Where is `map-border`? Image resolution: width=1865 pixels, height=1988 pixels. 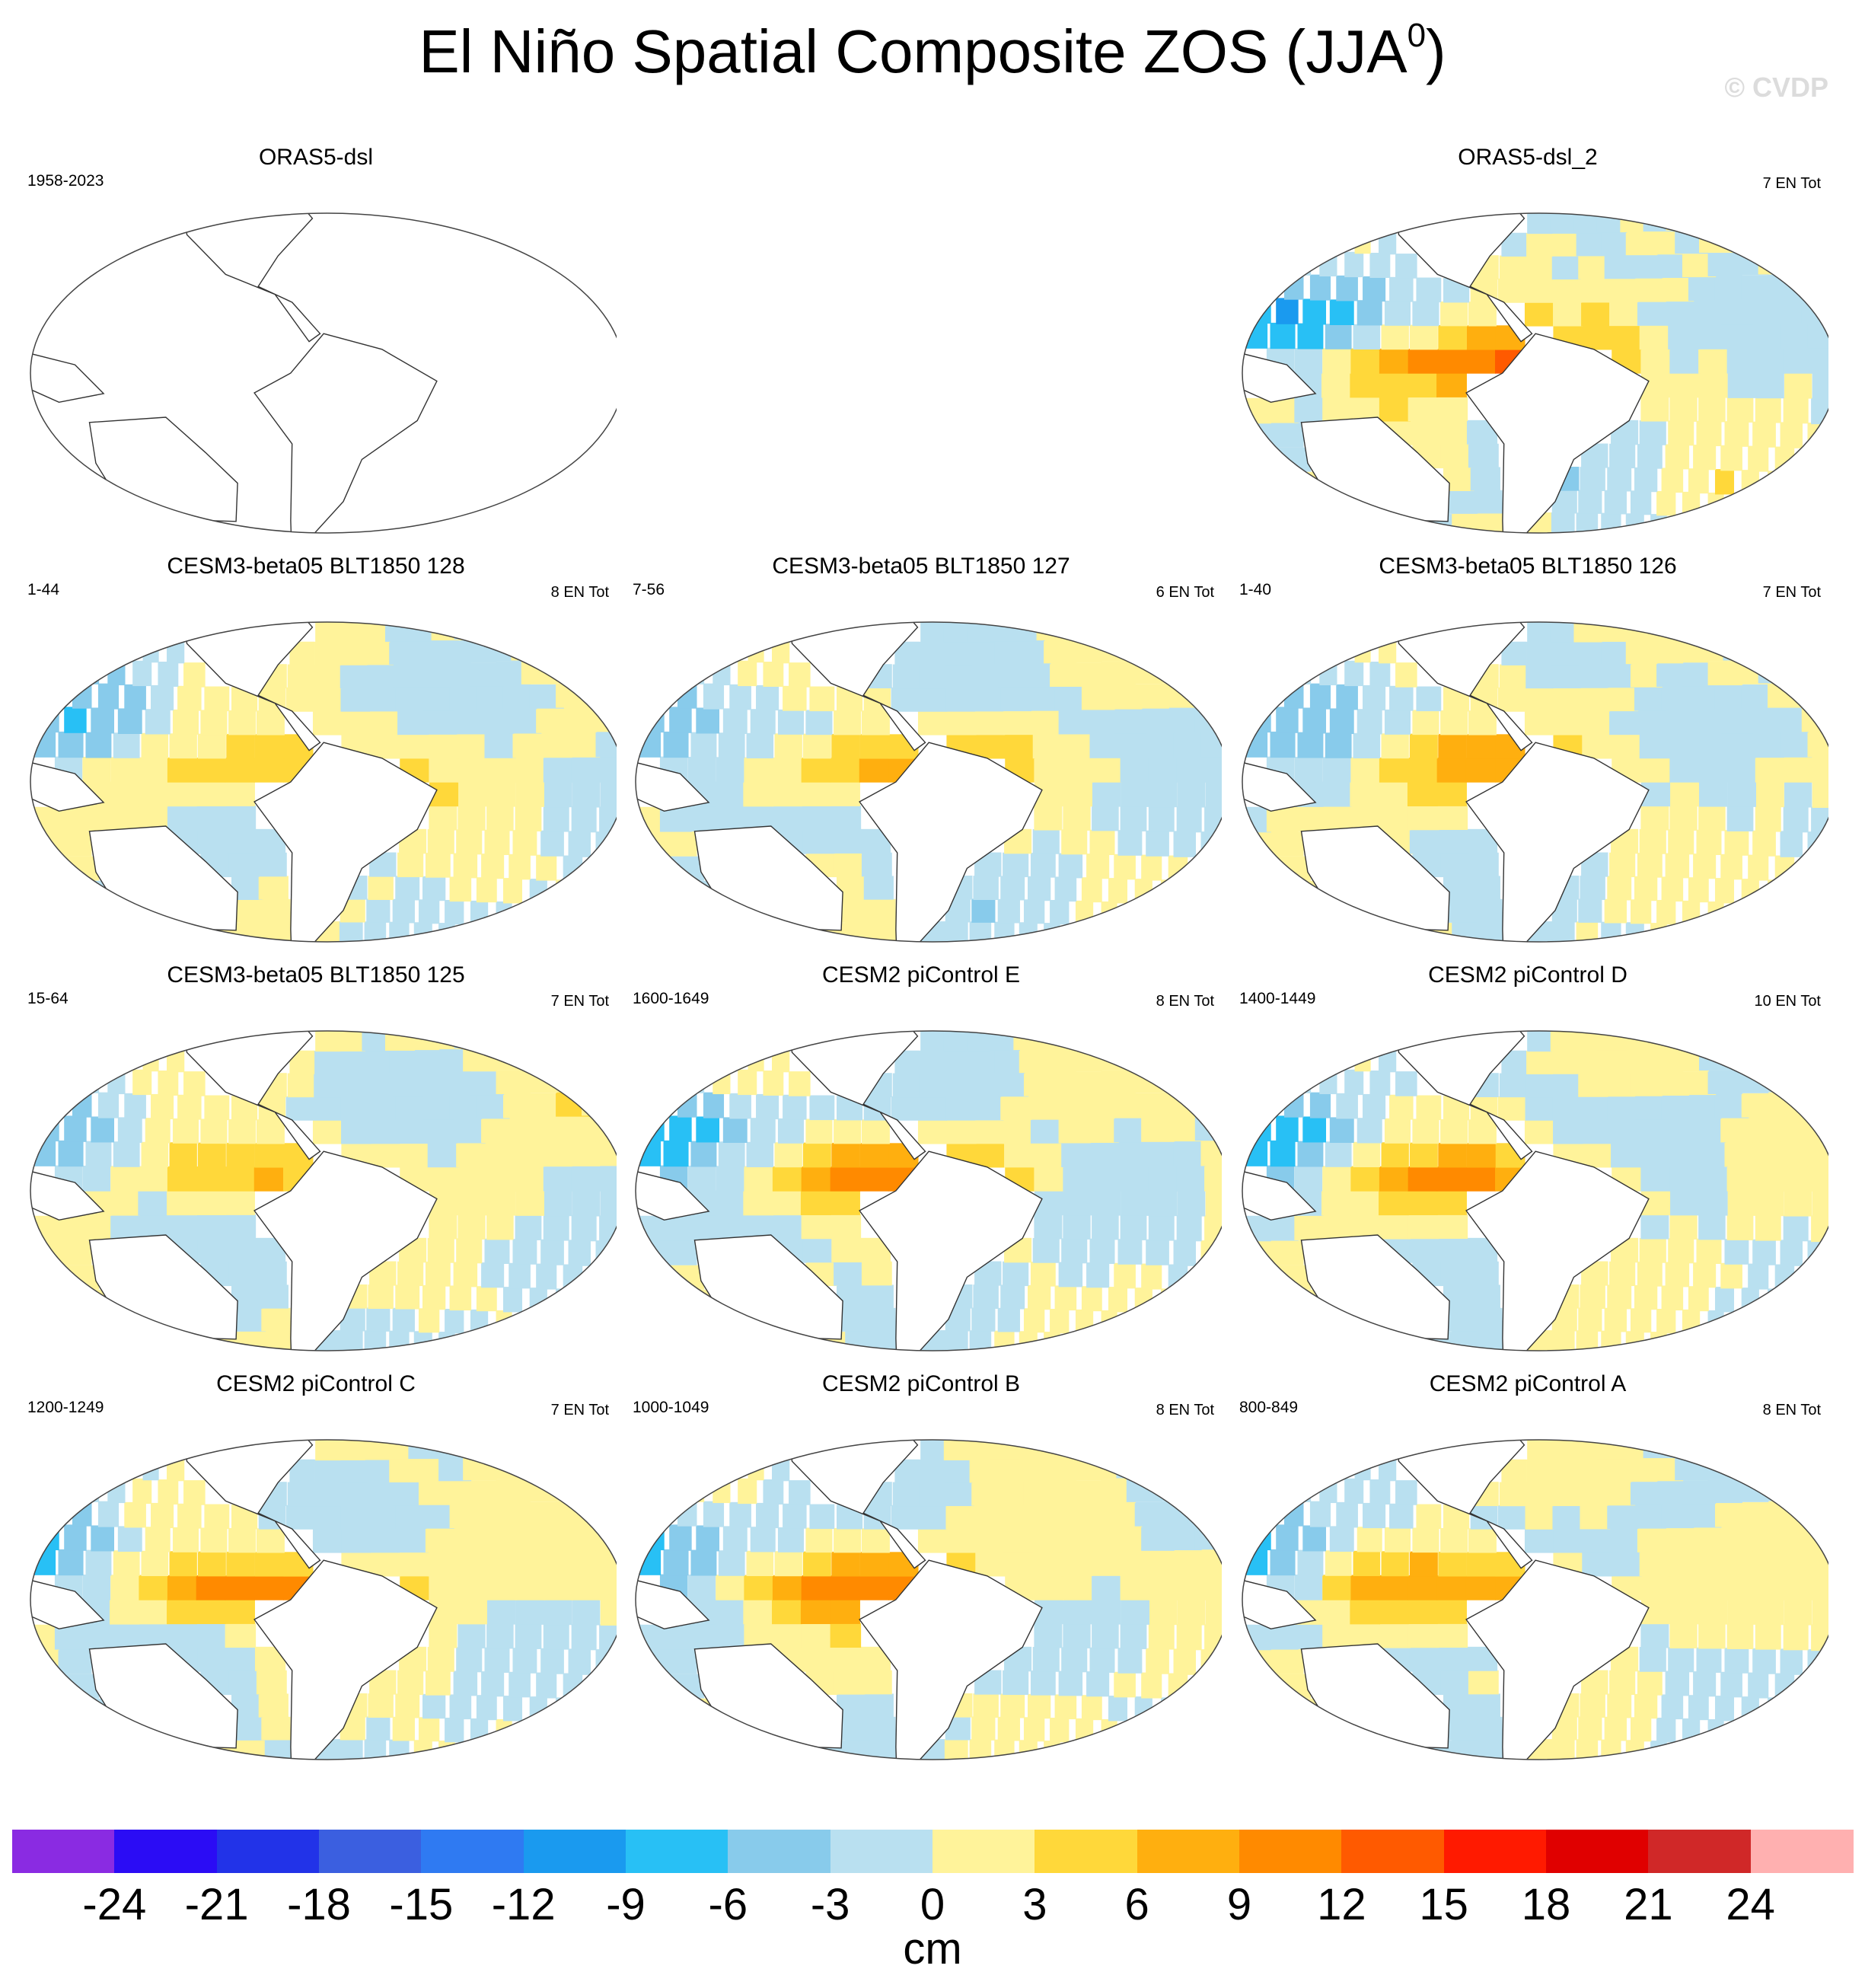 map-border is located at coordinates (323, 782).